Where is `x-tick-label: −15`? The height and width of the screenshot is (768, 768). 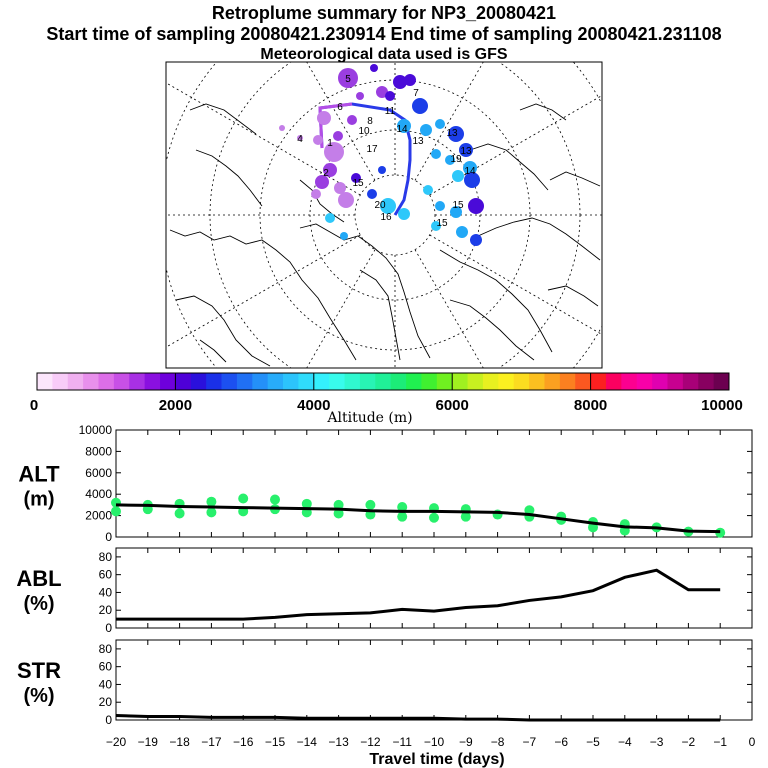
x-tick-label: −15 is located at coordinates (275, 742).